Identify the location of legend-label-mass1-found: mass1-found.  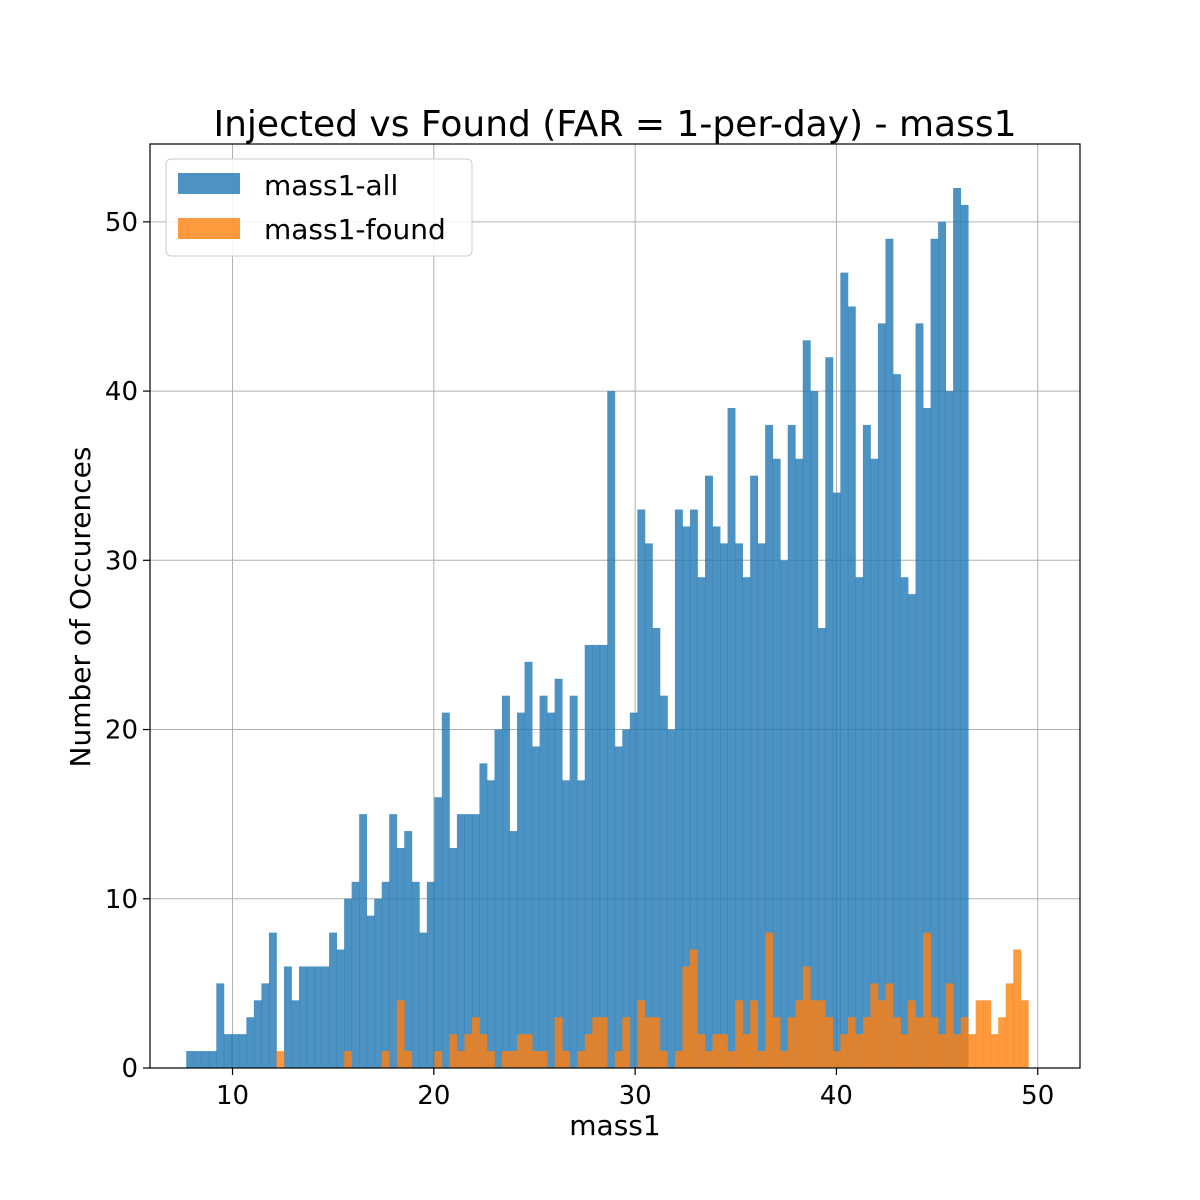
(355, 229).